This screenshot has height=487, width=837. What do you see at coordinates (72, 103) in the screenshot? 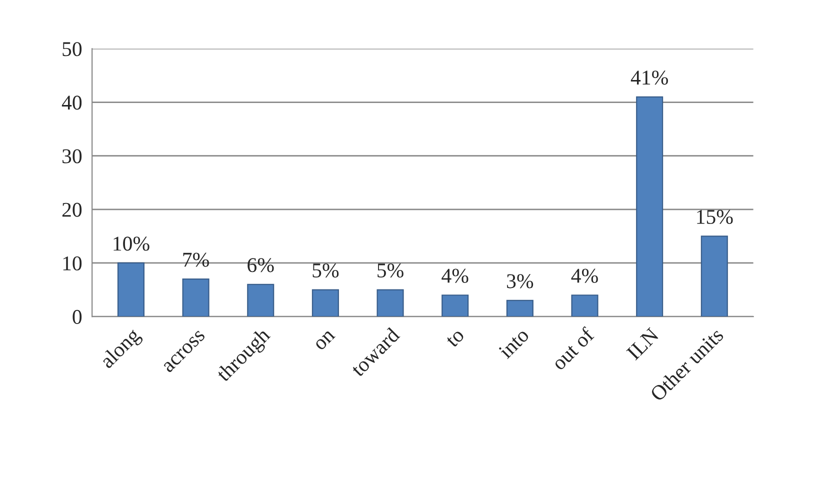
I see `y-tick-label: 40` at bounding box center [72, 103].